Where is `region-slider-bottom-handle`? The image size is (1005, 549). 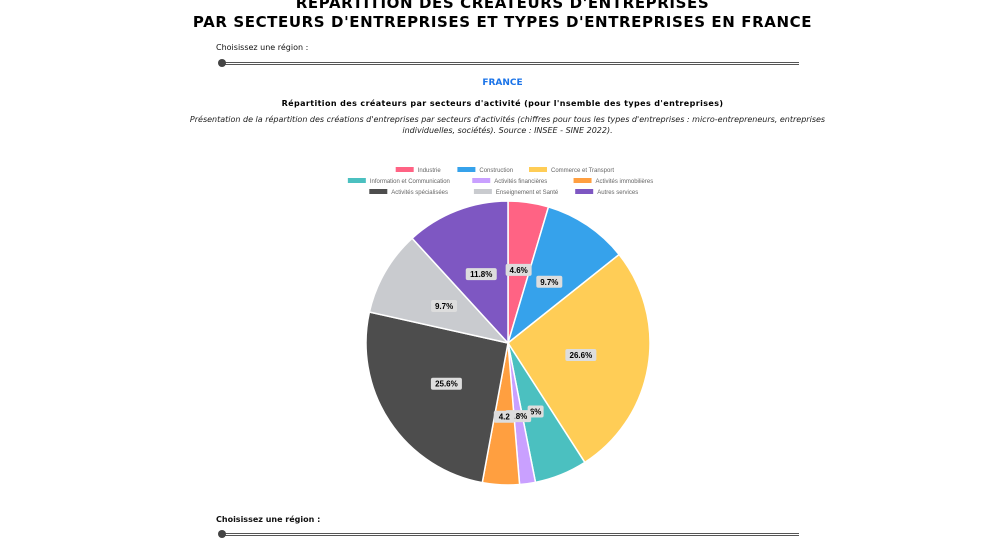 region-slider-bottom-handle is located at coordinates (222, 534).